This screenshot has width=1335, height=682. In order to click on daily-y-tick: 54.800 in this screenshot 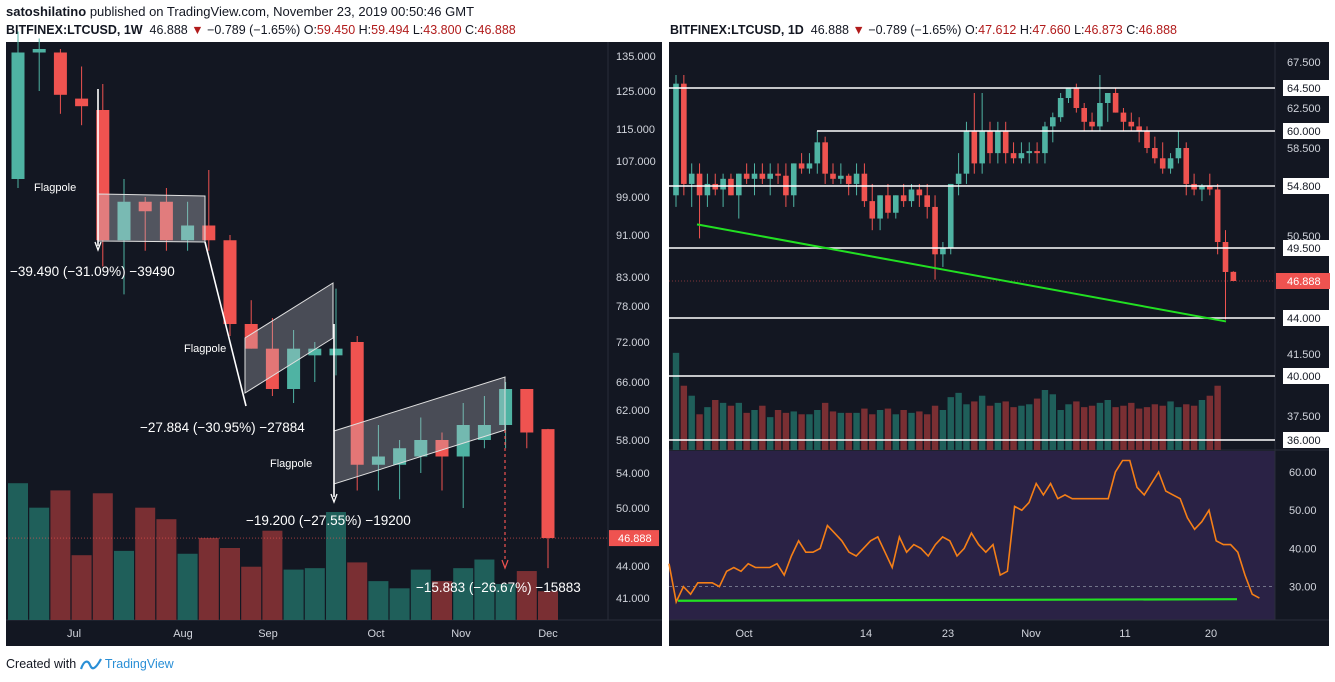, I will do `click(1304, 187)`.